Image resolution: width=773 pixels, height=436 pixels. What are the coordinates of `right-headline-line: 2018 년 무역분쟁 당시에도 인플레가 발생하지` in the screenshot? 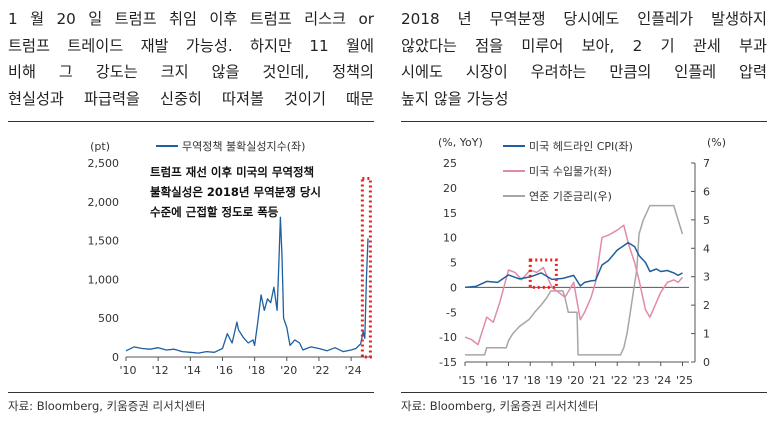 It's located at (584, 19).